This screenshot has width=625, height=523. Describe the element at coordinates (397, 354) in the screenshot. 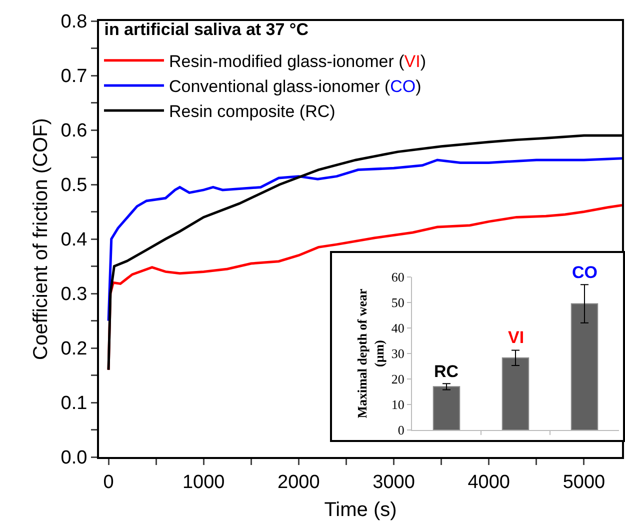

I see `y-tick-label: 30` at that location.